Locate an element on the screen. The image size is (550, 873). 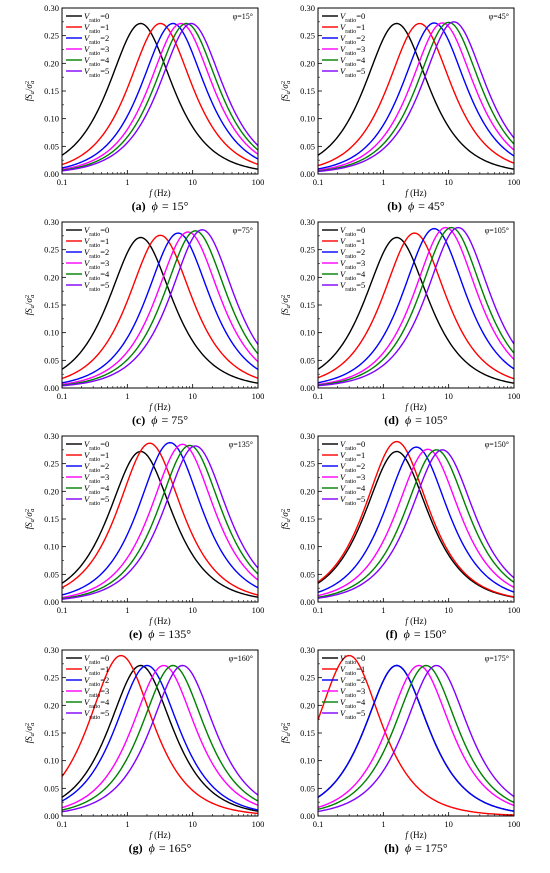
angle-annotation: φ=45° is located at coordinates (499, 16).